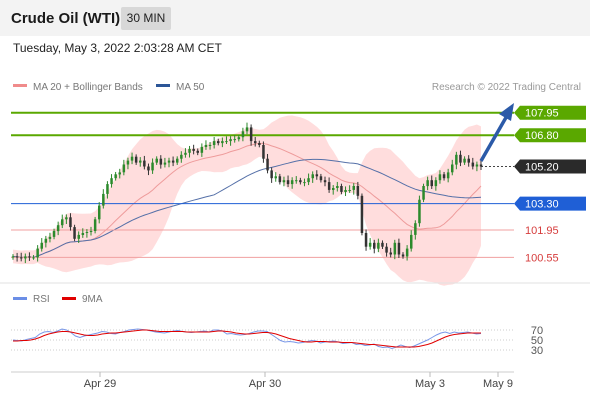  I want to click on chart-timestamp: Tuesday, May 3, 2022 2:03:28 AM CET, so click(117, 48).